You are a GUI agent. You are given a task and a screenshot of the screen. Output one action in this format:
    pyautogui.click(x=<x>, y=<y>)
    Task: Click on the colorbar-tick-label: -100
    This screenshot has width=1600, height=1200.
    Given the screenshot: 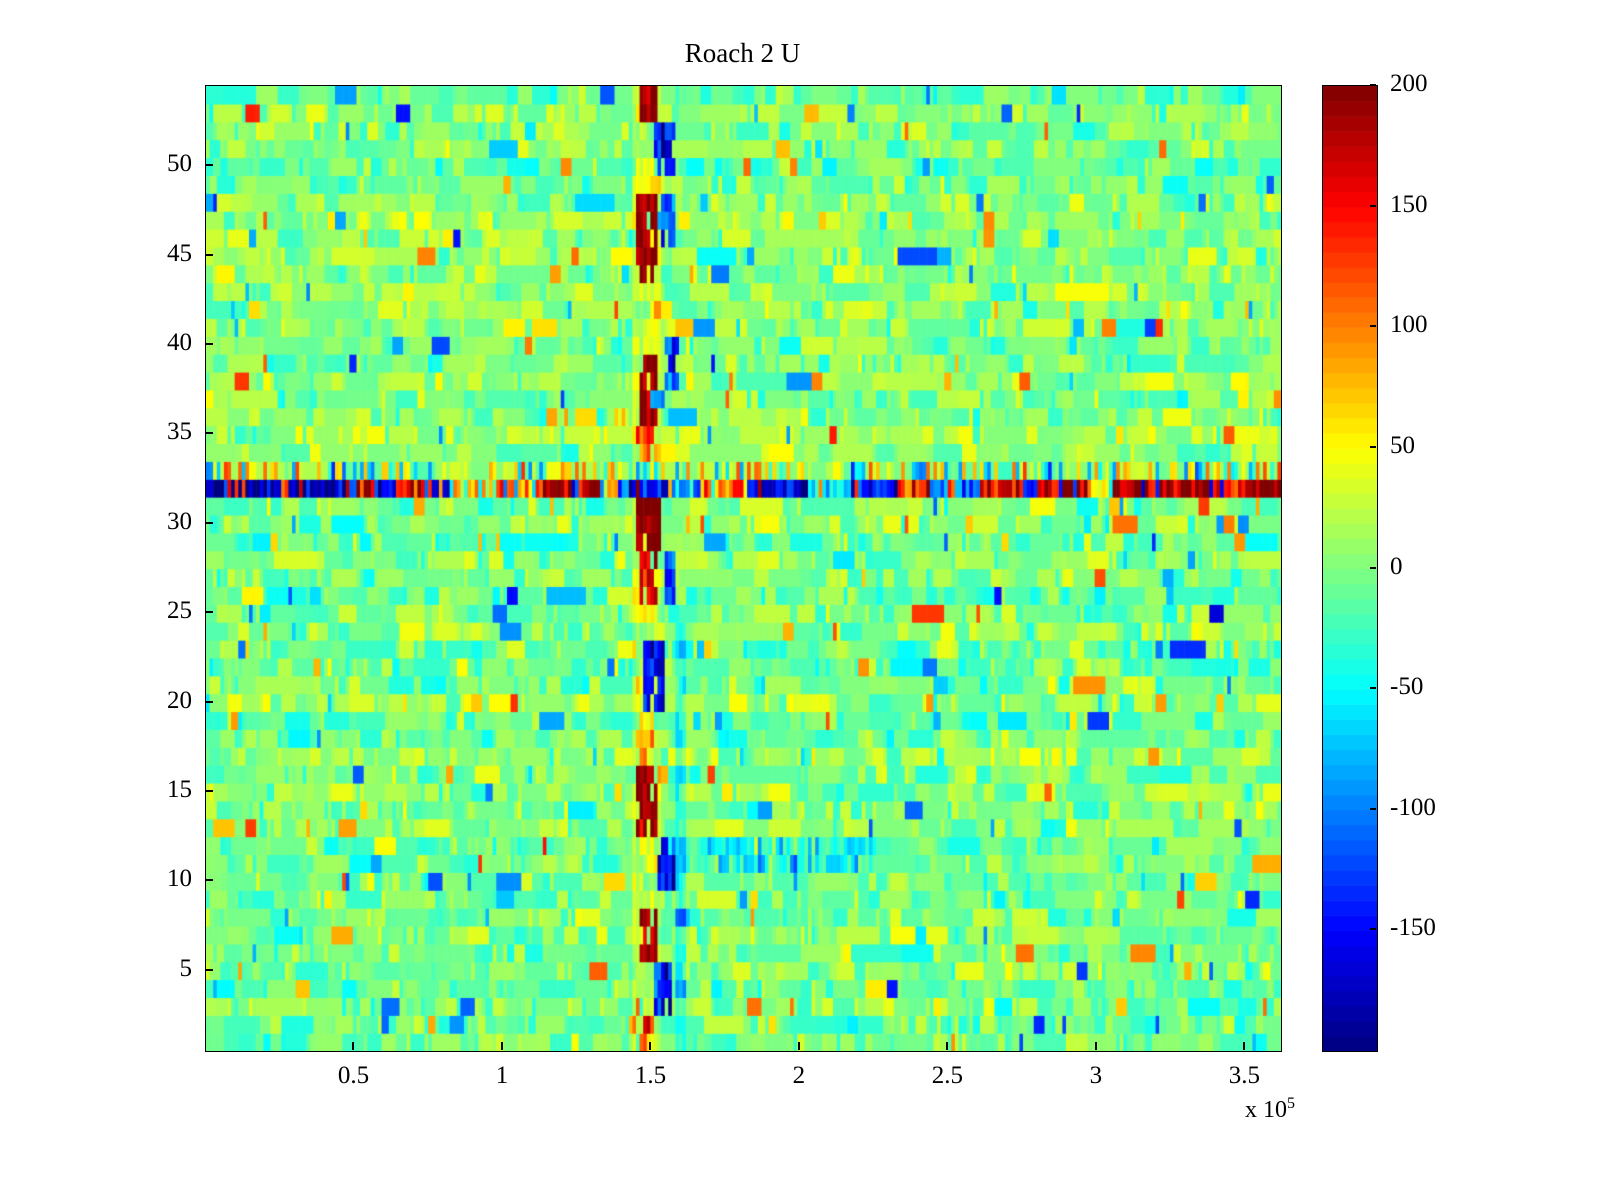 What is the action you would take?
    pyautogui.click(x=1413, y=807)
    